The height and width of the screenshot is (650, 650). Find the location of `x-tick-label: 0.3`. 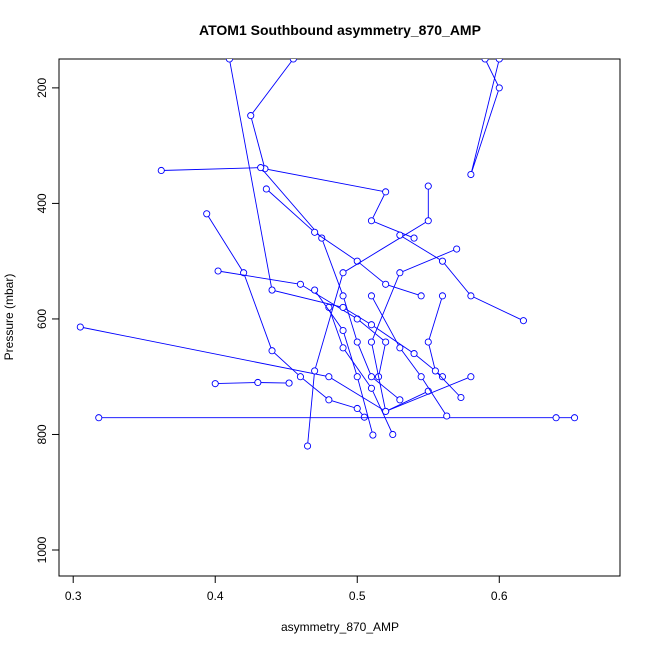

x-tick-label: 0.3 is located at coordinates (73, 596).